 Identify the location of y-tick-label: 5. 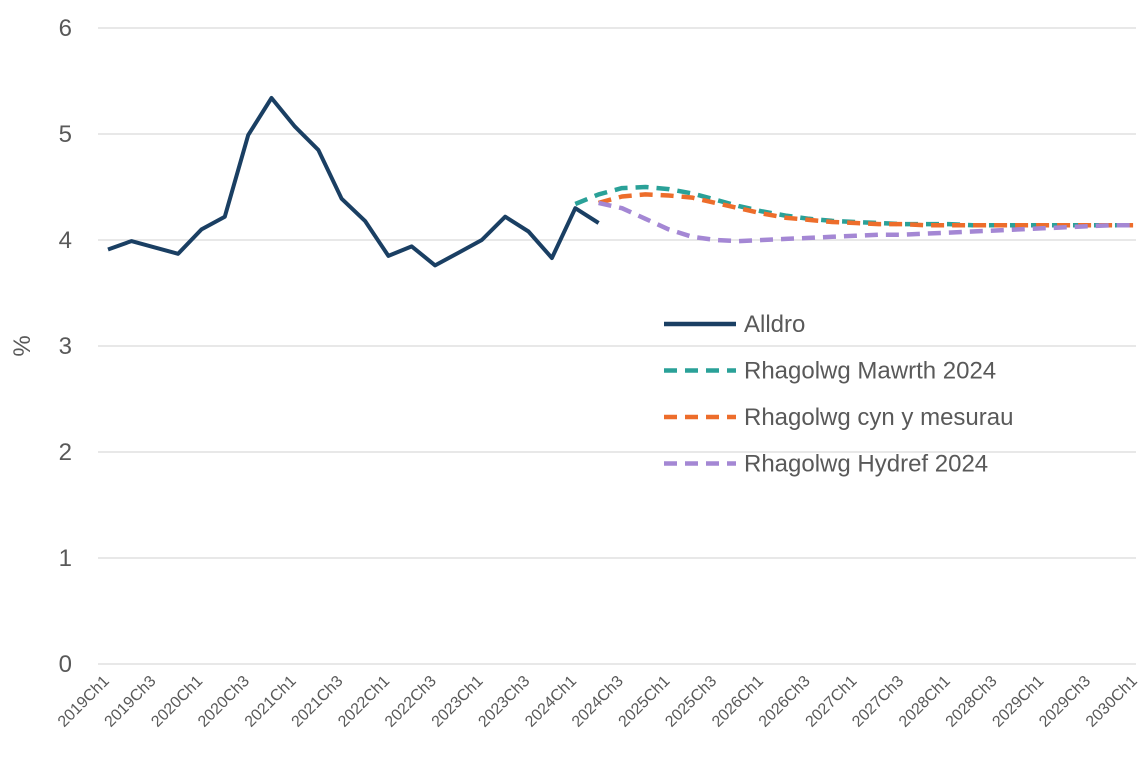
(65, 134).